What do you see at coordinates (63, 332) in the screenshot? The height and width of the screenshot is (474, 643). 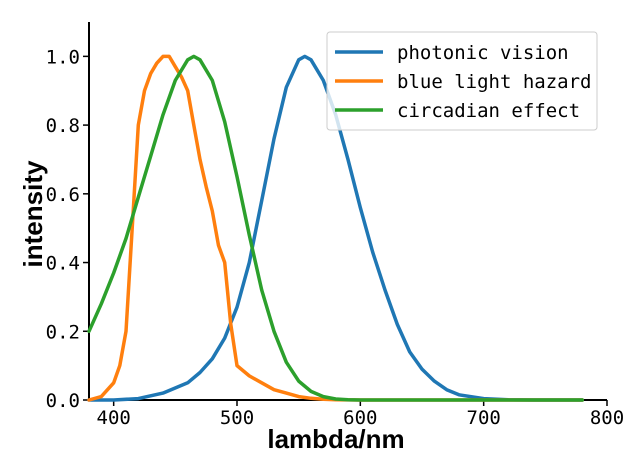 I see `y-tick-label: 0.2` at bounding box center [63, 332].